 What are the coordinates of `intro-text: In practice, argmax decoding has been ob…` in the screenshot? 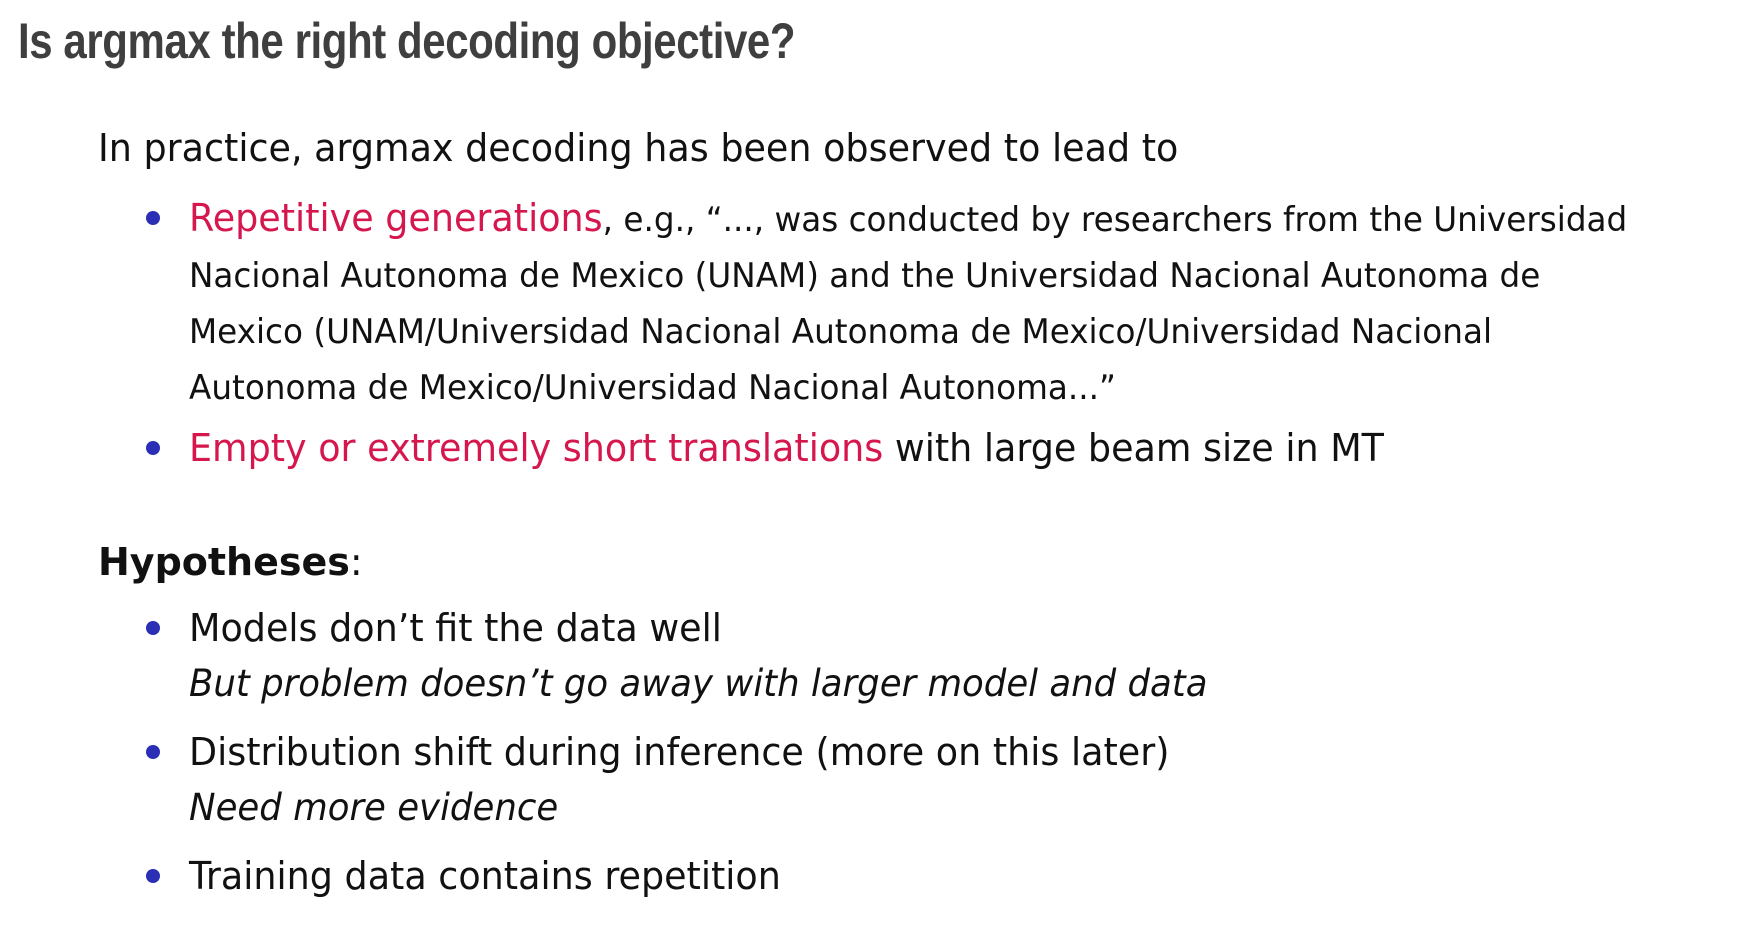 It's located at (638, 148).